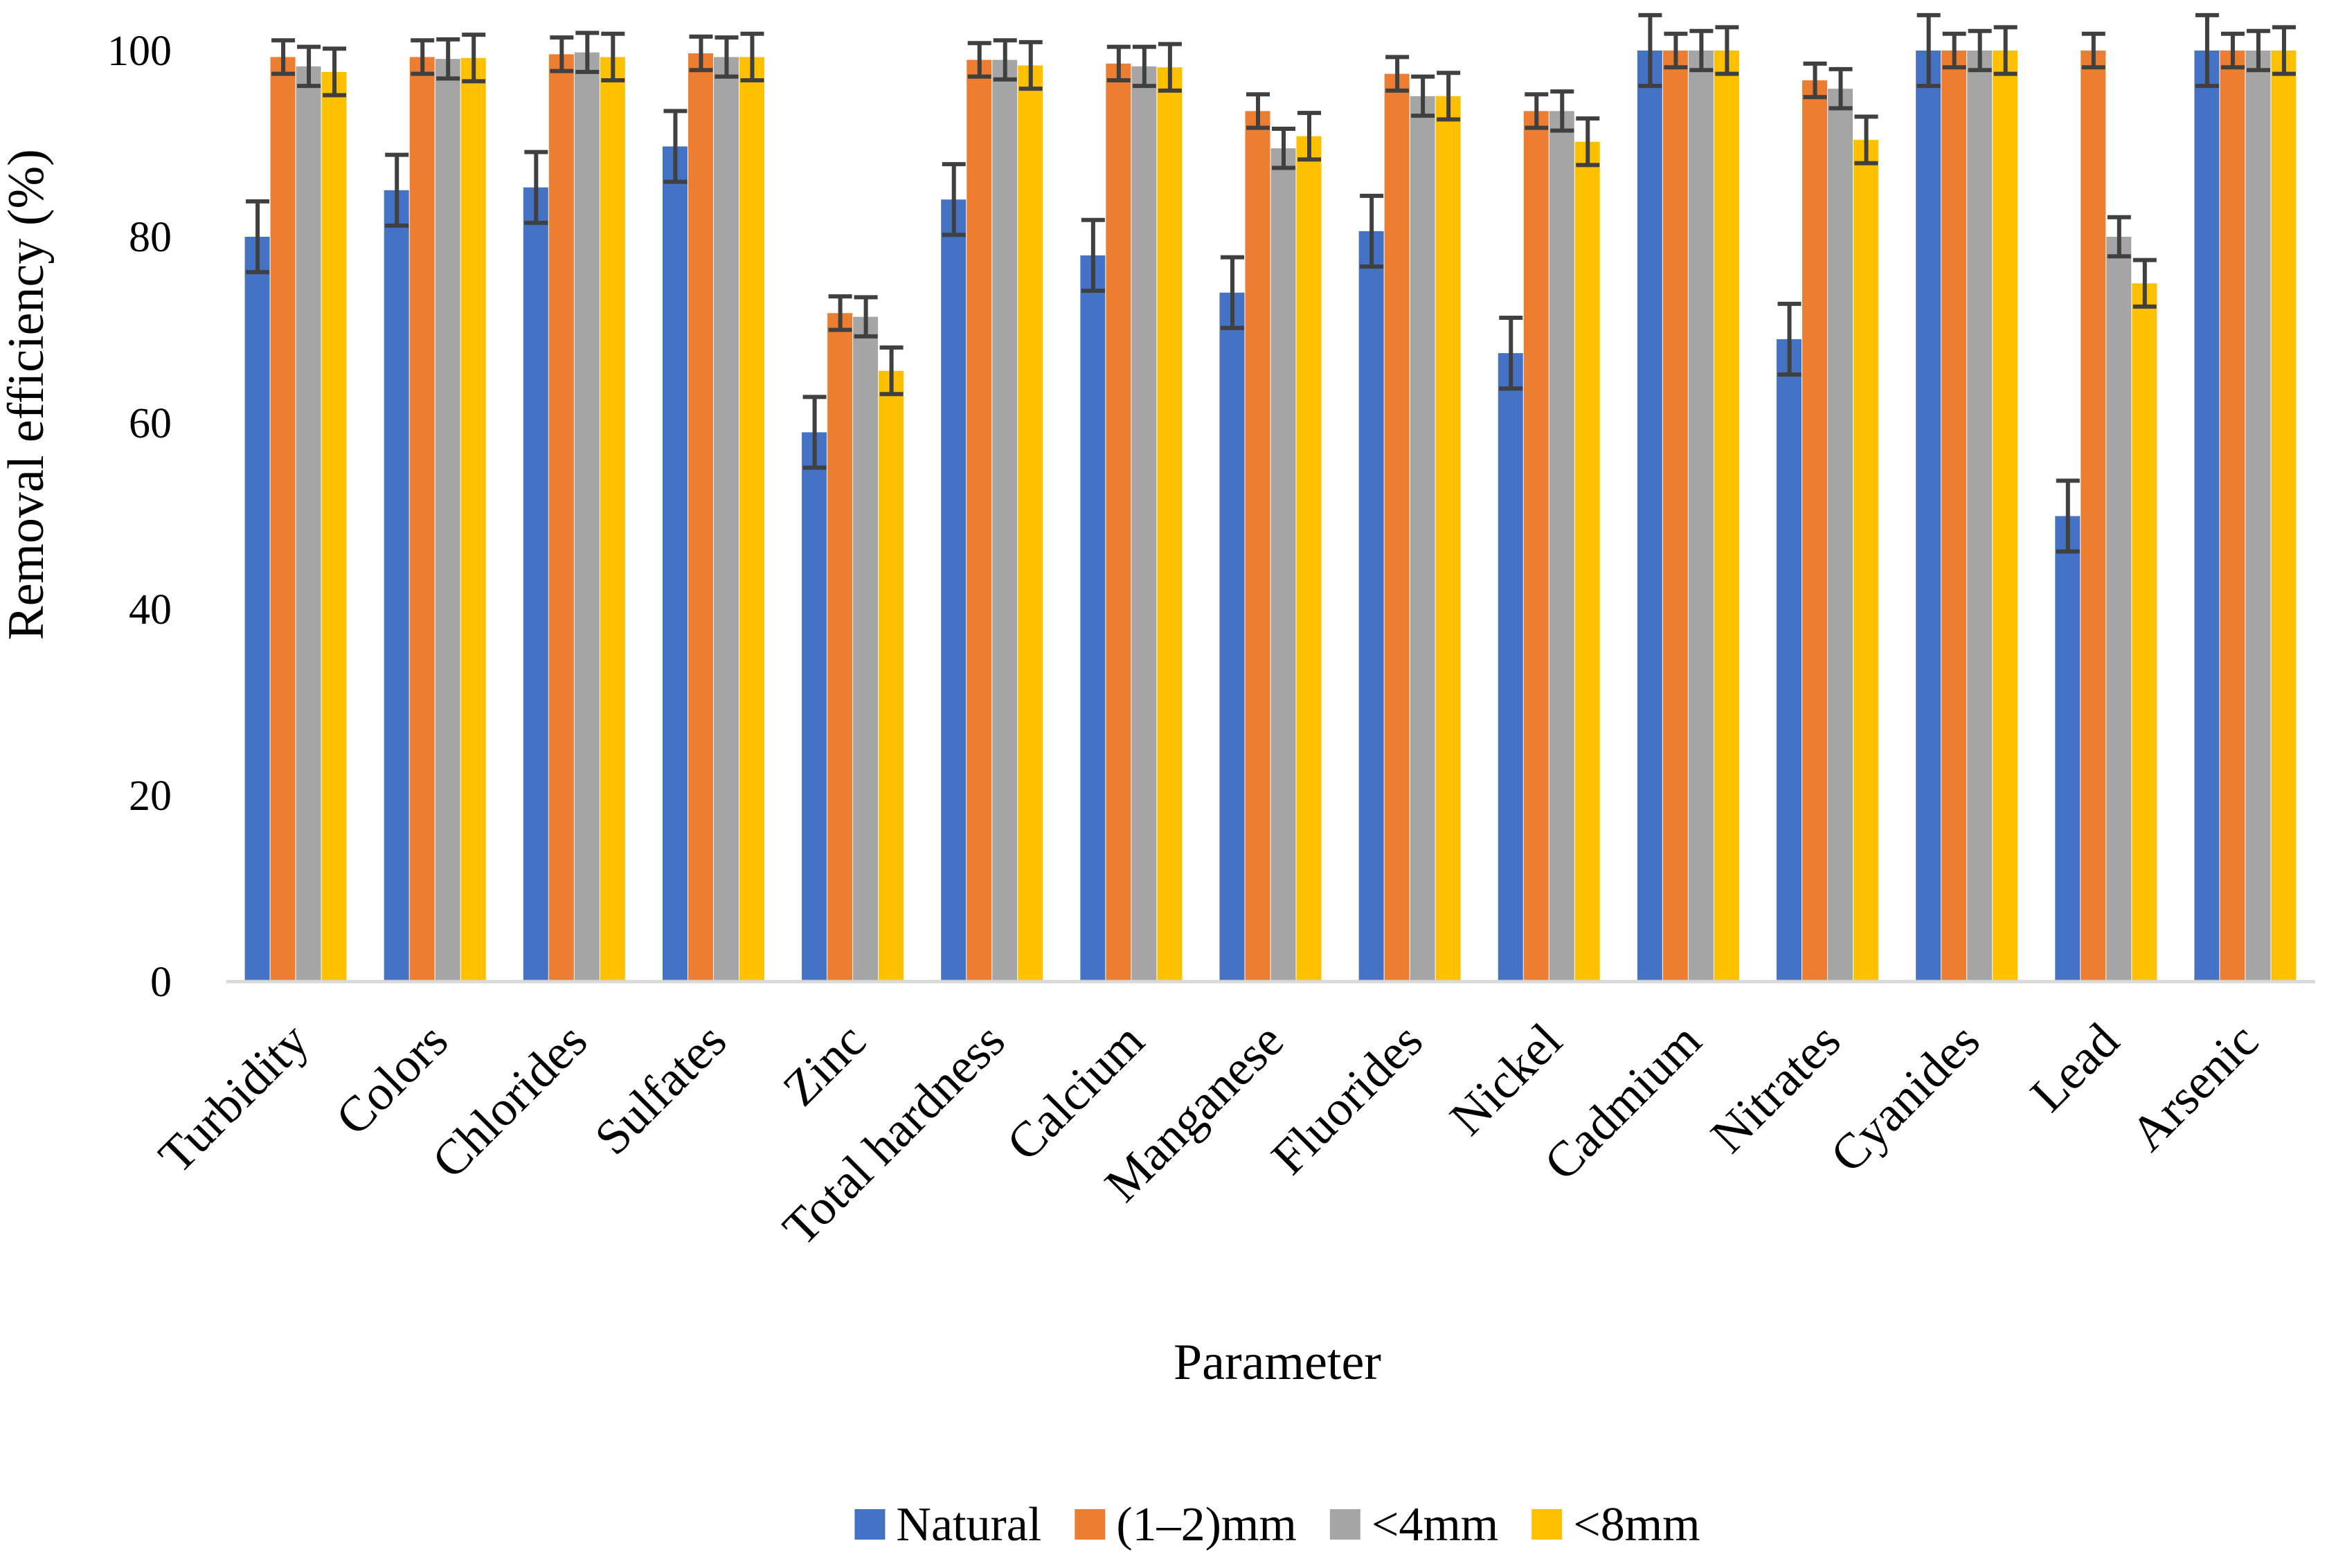  I want to click on x-category-label: Lead, so click(2074, 1067).